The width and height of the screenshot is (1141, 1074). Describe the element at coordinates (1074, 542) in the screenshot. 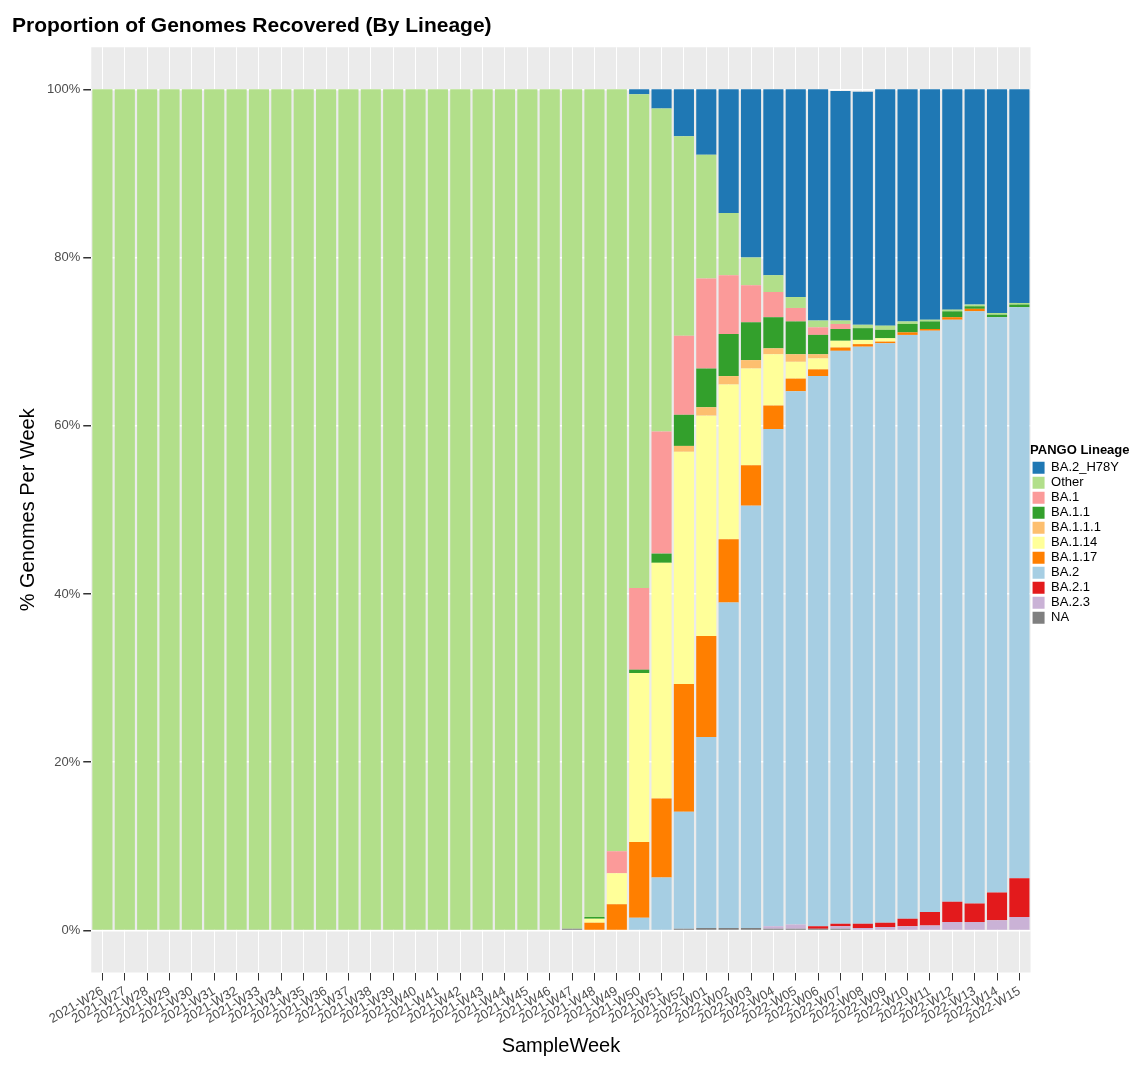

I see `legend-label: BA.1.14` at that location.